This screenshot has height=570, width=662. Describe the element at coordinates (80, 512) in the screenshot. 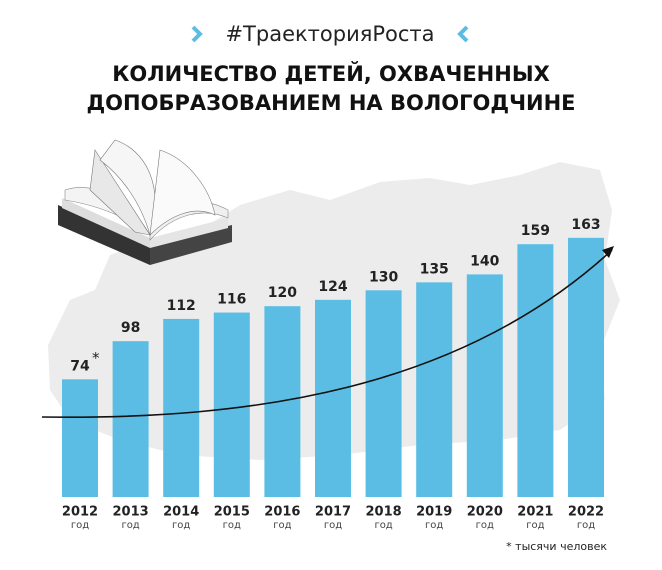

I see `x-tick-label: 2012` at that location.